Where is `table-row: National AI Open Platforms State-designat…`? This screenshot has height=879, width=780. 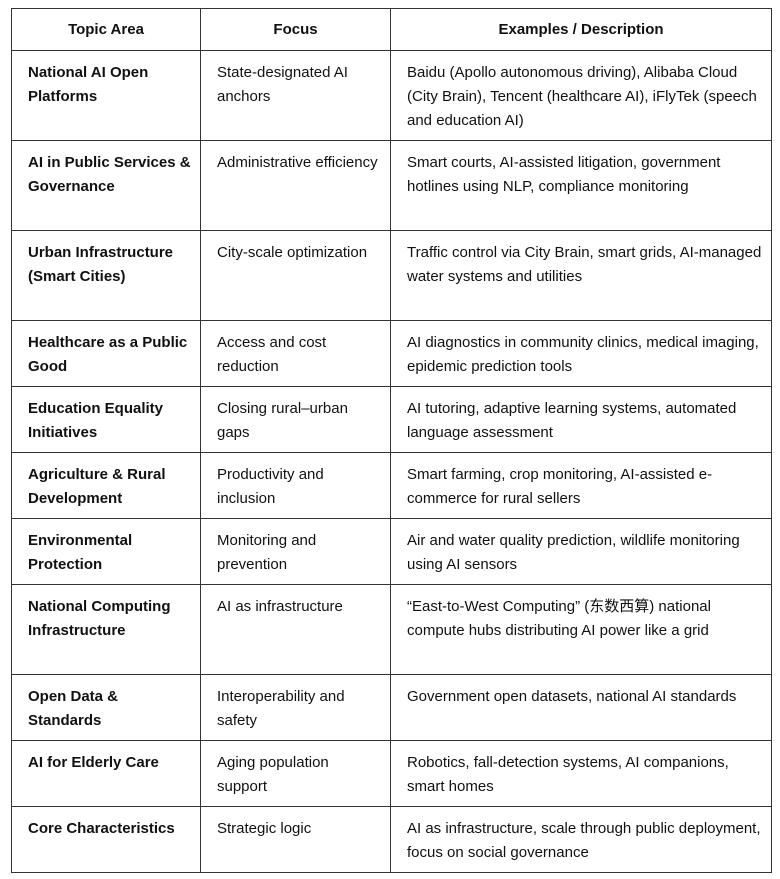
table-row: National AI Open Platforms State-designat… is located at coordinates (391, 95).